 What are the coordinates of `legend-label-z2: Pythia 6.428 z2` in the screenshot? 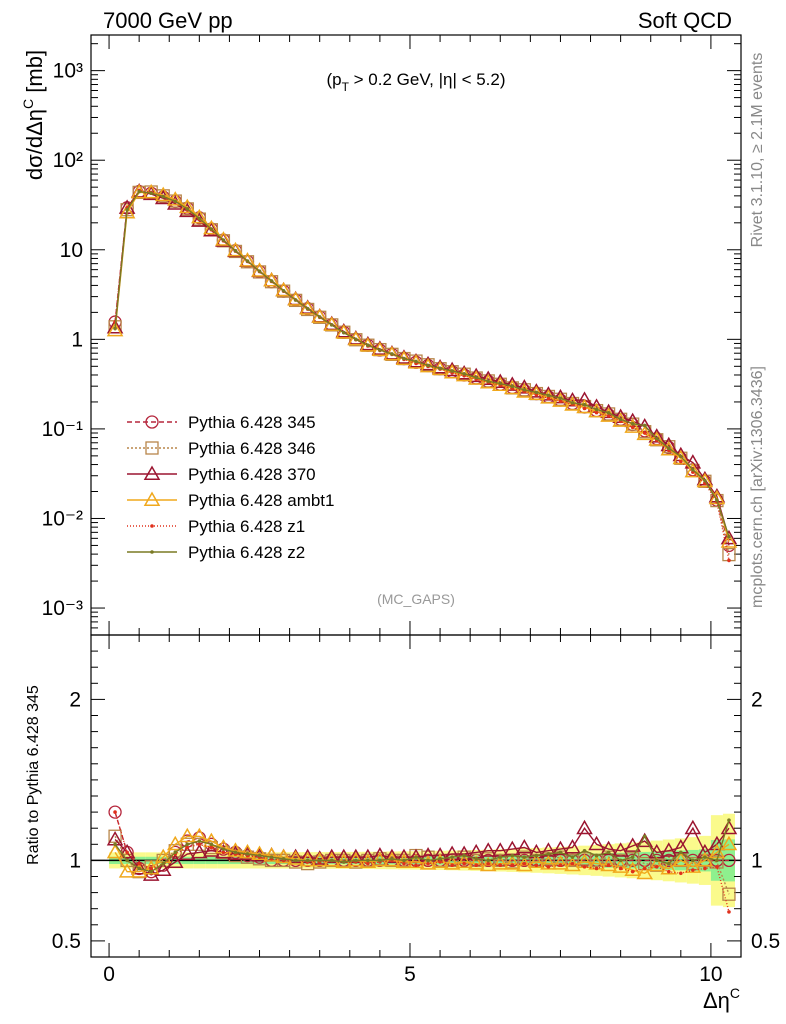 It's located at (246, 552).